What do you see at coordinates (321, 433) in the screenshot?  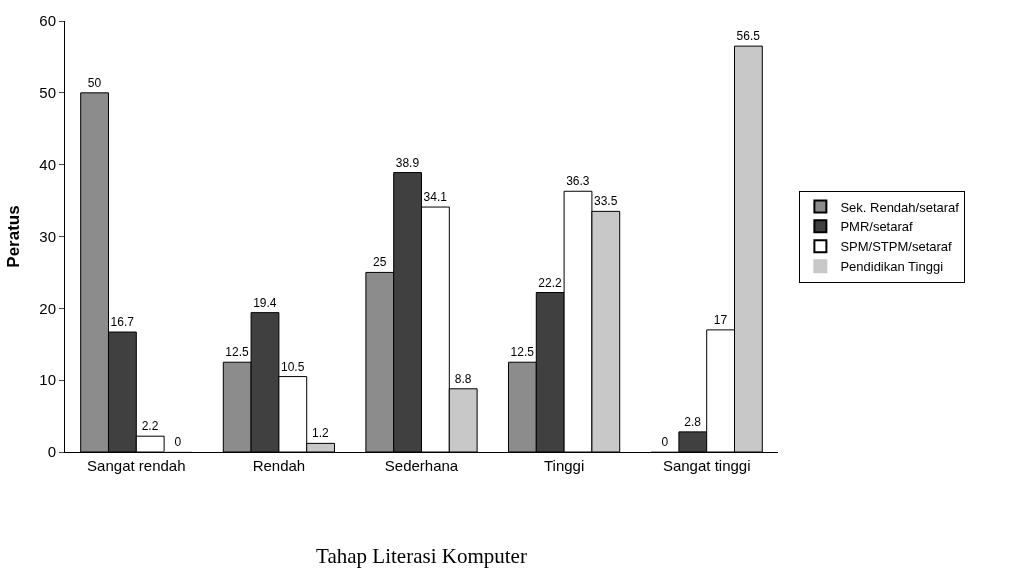 I see `data-label: 1.2` at bounding box center [321, 433].